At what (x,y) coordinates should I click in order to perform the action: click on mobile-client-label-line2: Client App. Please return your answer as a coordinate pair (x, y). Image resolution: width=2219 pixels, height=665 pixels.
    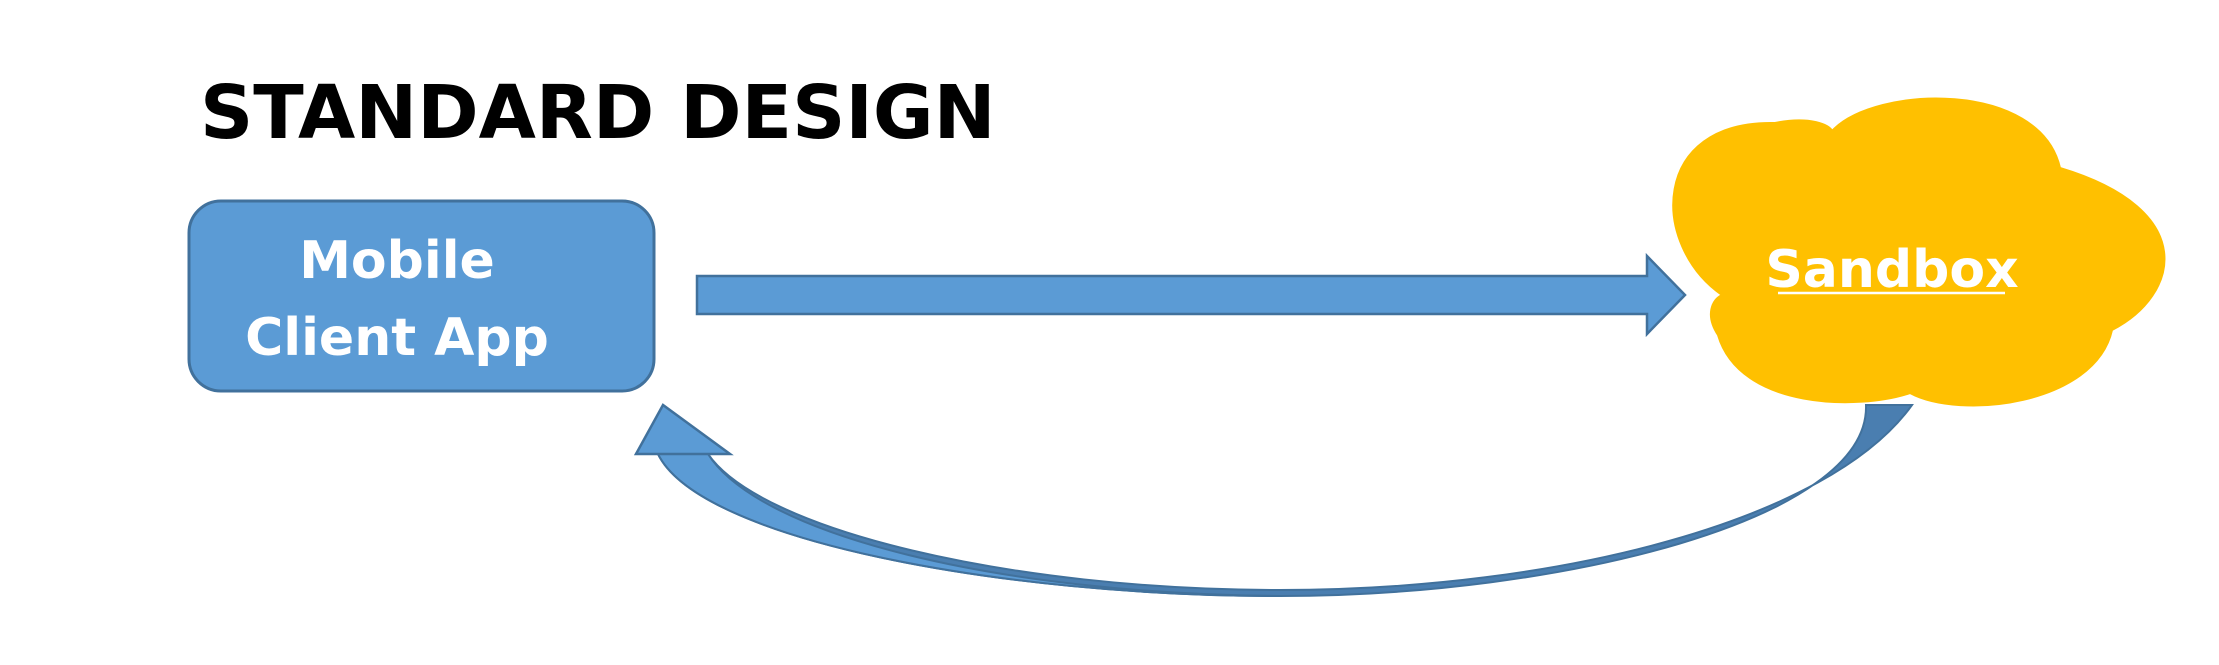
    Looking at the image, I should click on (397, 338).